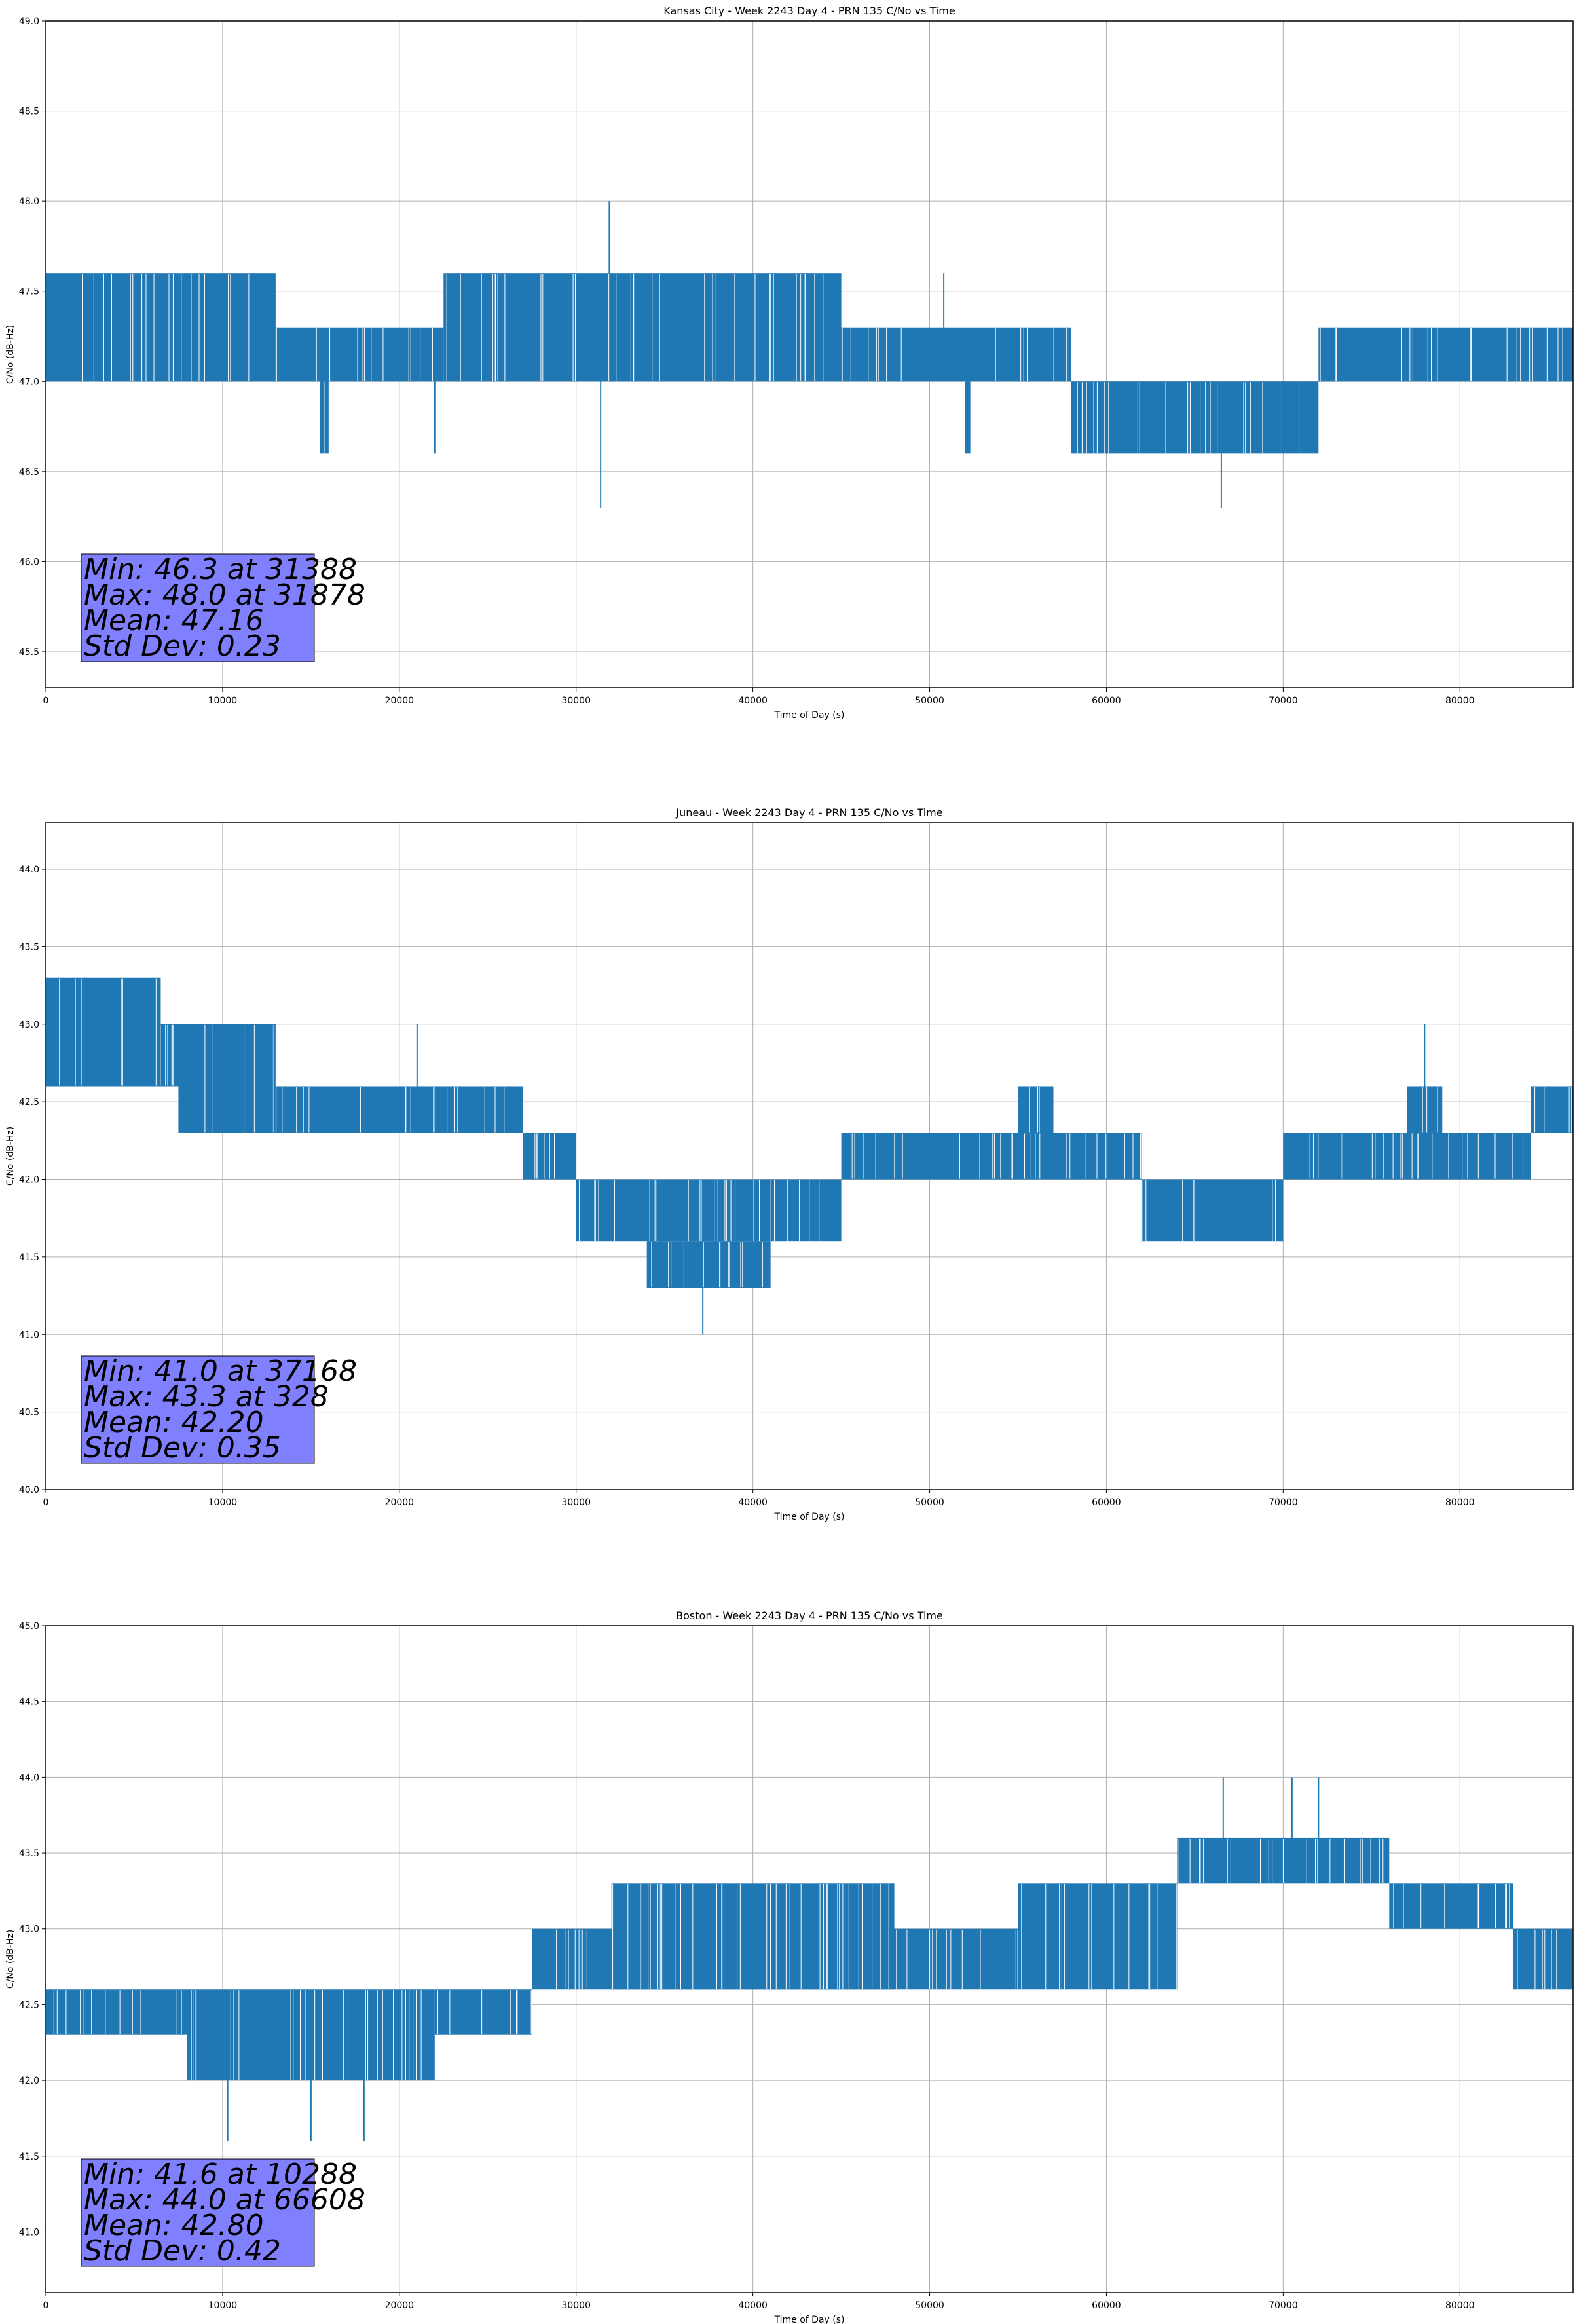  What do you see at coordinates (206, 1397) in the screenshot?
I see `stats-line: Max: 43.3 at 328` at bounding box center [206, 1397].